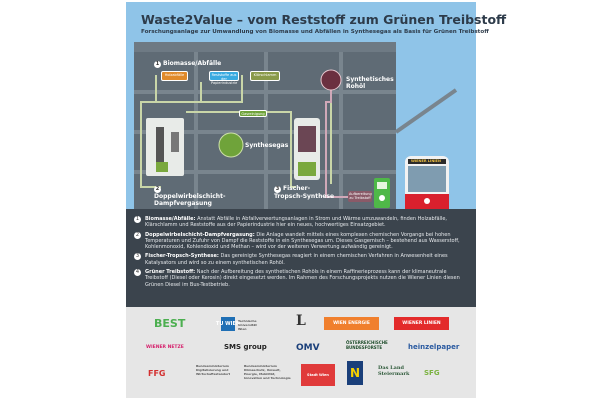 This screenshot has width=600, height=400. I want to click on logo-ffg: FFG, so click(157, 373).